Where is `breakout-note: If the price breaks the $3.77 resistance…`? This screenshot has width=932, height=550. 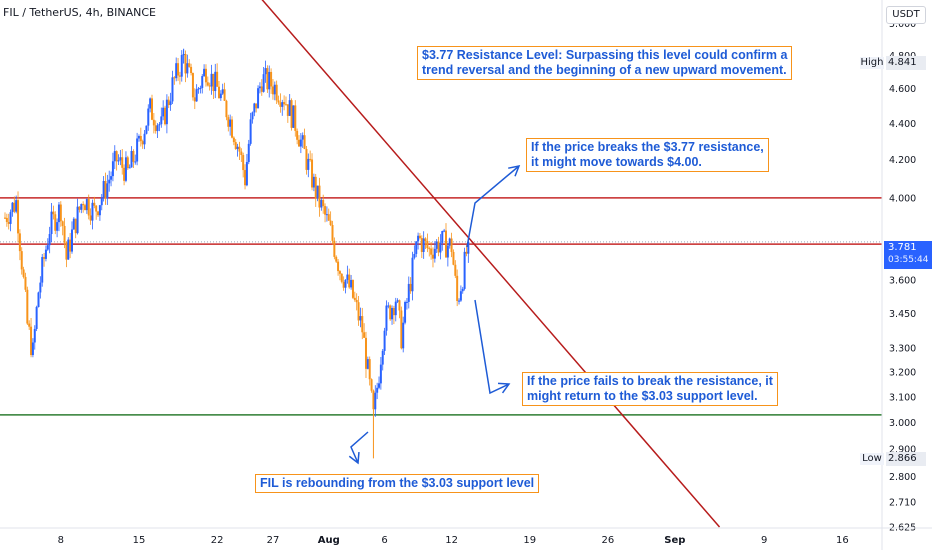
breakout-note: If the price breaks the $3.77 resistance… is located at coordinates (647, 155).